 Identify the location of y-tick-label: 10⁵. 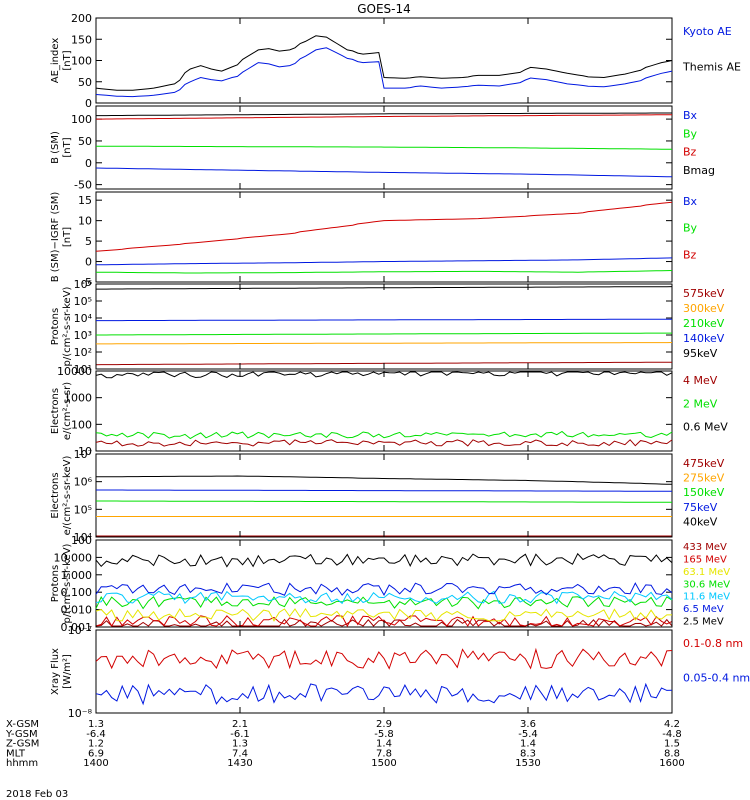
(83, 301).